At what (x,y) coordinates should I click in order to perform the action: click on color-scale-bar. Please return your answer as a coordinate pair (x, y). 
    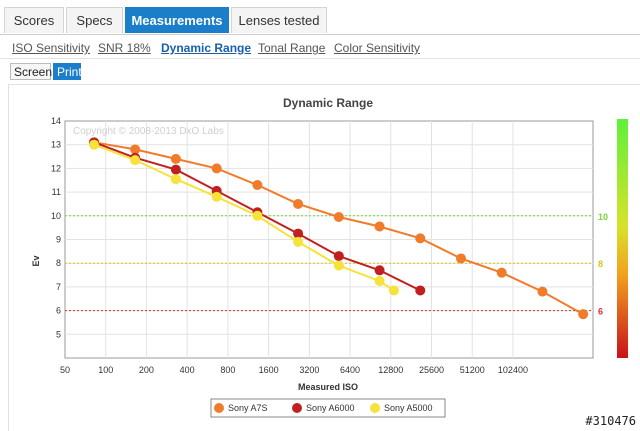
    Looking at the image, I should click on (622, 238).